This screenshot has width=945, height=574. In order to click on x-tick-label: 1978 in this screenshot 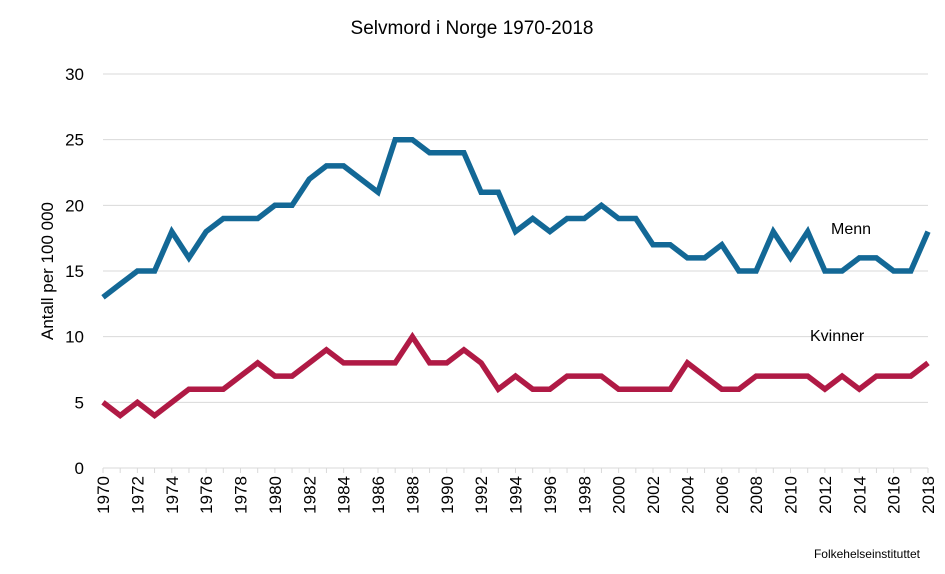, I will do `click(241, 495)`.